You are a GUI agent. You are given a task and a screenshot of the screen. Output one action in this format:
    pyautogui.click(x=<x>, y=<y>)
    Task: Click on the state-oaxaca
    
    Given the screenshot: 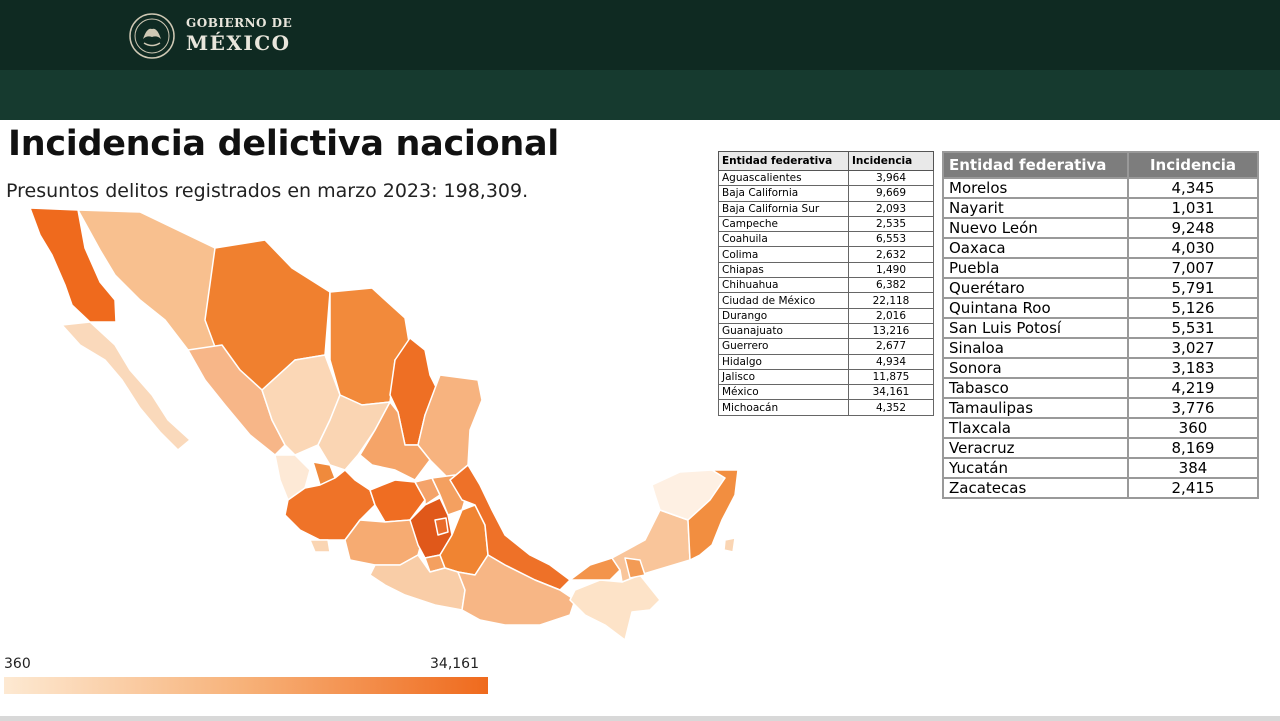 What is the action you would take?
    pyautogui.click(x=516, y=590)
    